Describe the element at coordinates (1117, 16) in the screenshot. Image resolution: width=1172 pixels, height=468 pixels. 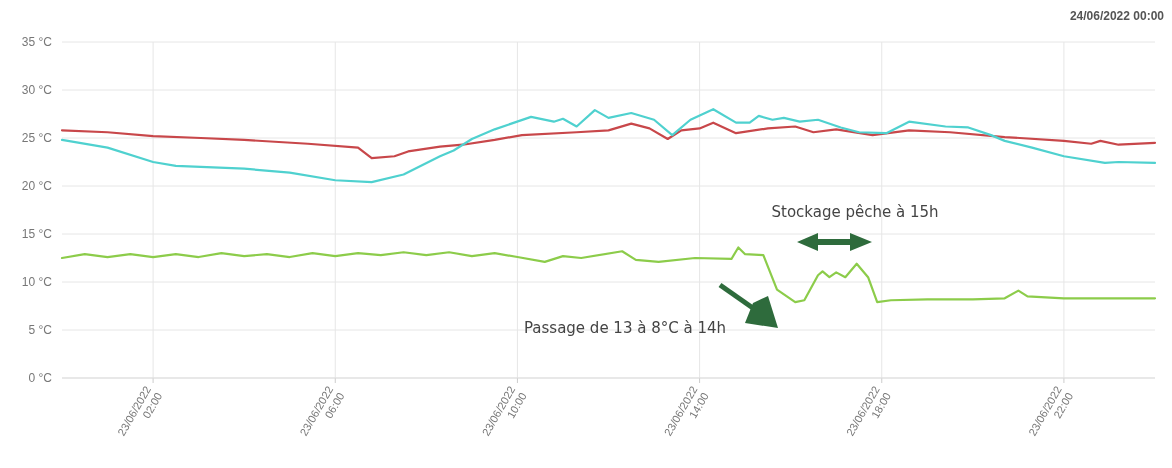
I see `text: 24/06/2022 00:00` at that location.